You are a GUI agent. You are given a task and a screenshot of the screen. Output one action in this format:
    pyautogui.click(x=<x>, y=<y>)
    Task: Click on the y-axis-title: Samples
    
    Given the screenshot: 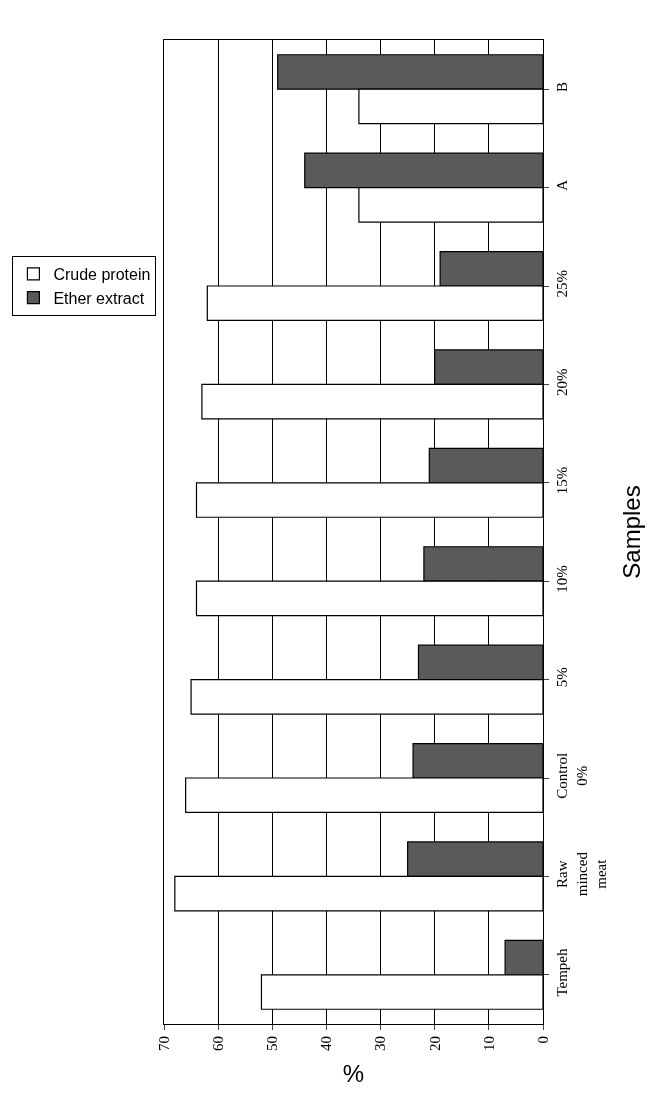 What is the action you would take?
    pyautogui.click(x=632, y=532)
    